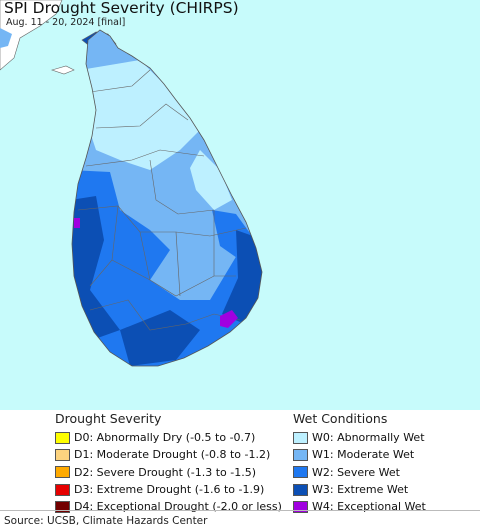 Image resolution: width=480 pixels, height=530 pixels. I want to click on swatch-w1, so click(300, 454).